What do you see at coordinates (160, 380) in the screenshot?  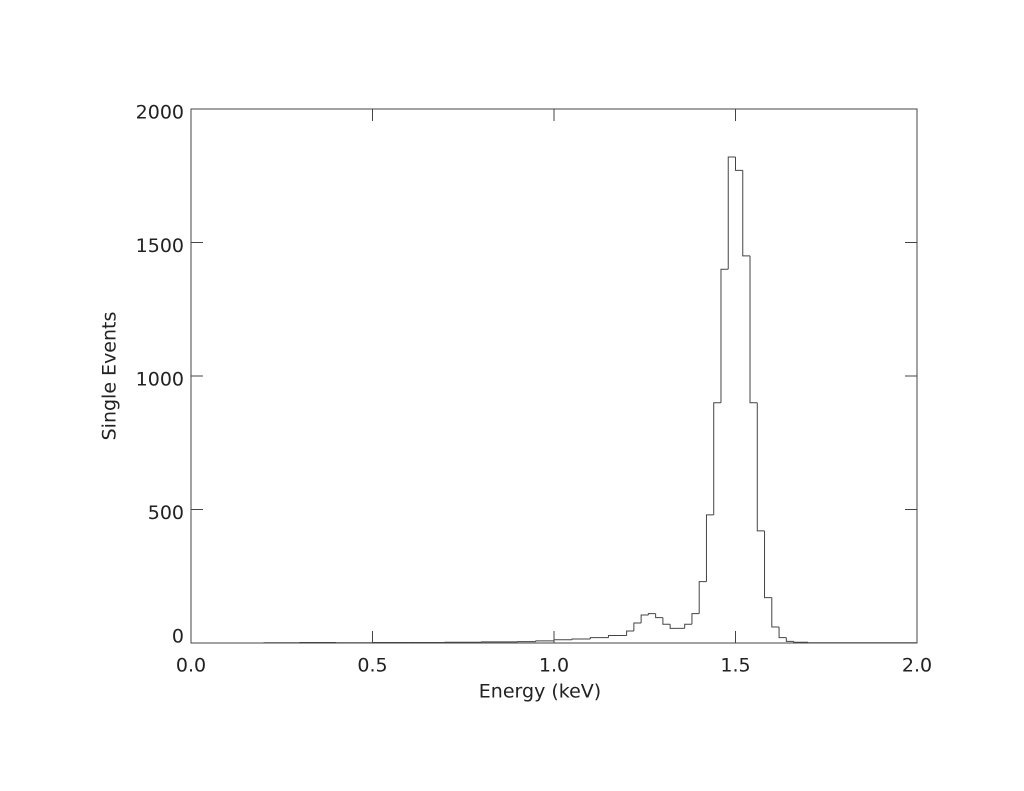 I see `y-tick-label: 1000` at bounding box center [160, 380].